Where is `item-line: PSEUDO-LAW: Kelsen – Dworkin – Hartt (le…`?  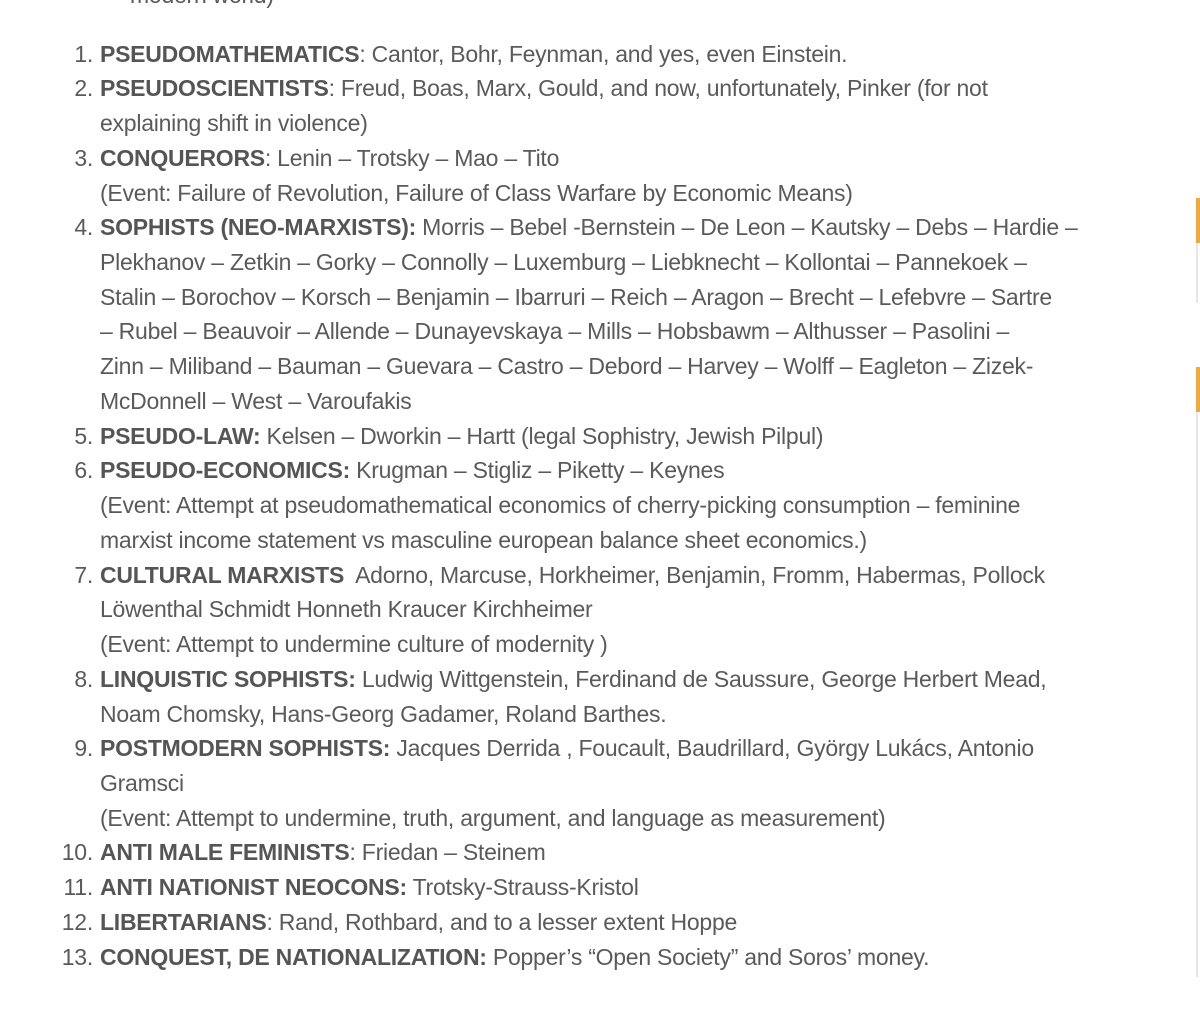 item-line: PSEUDO-LAW: Kelsen – Dworkin – Hartt (le… is located at coordinates (461, 436).